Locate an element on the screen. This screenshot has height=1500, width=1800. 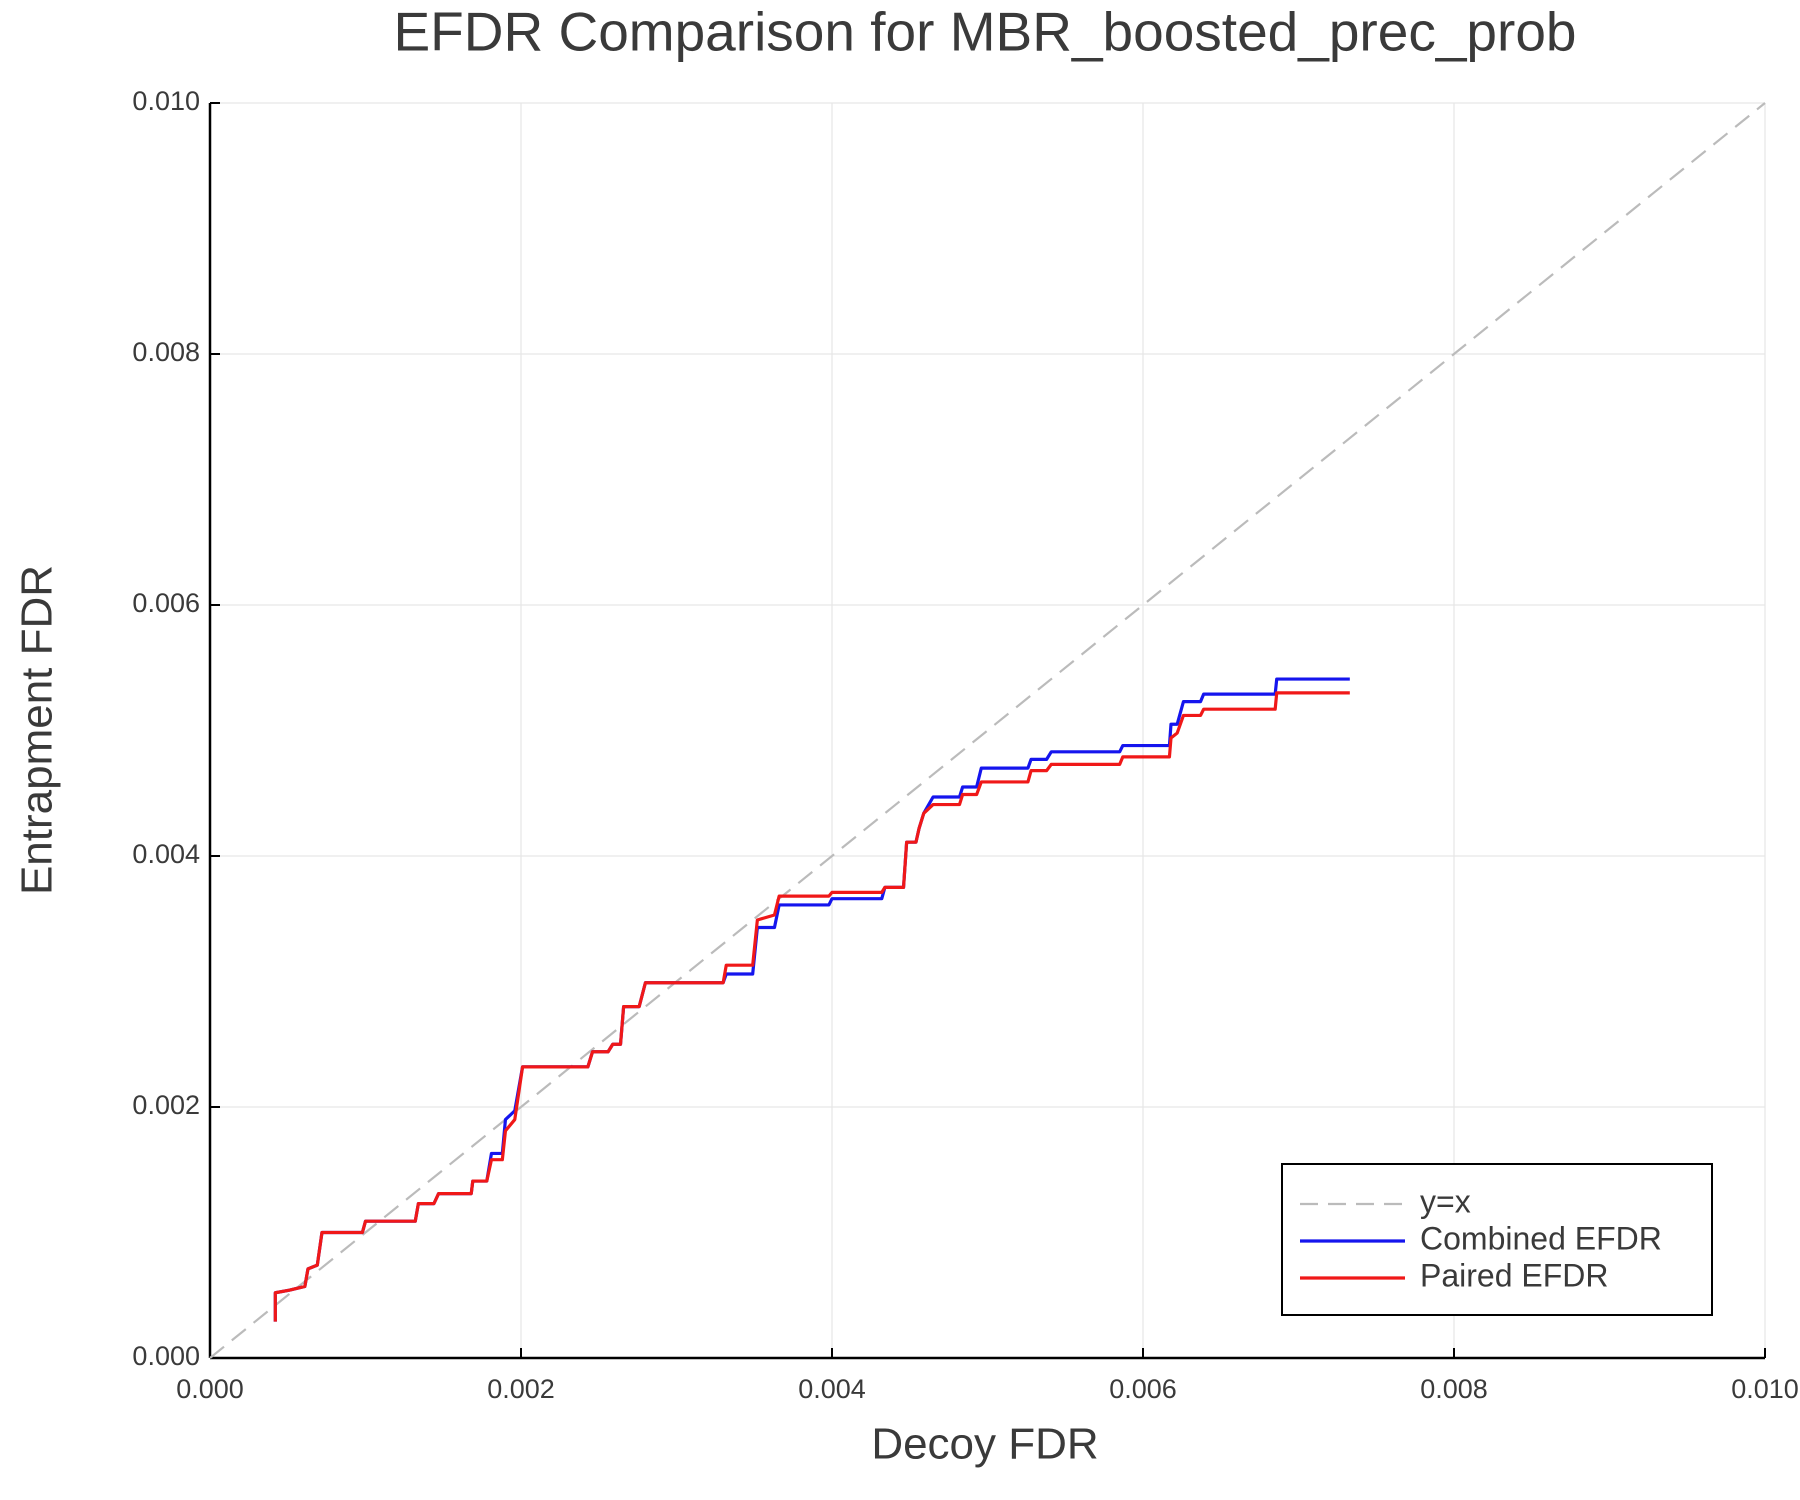
legend-label: Combined EFDR is located at coordinates (1541, 1238).